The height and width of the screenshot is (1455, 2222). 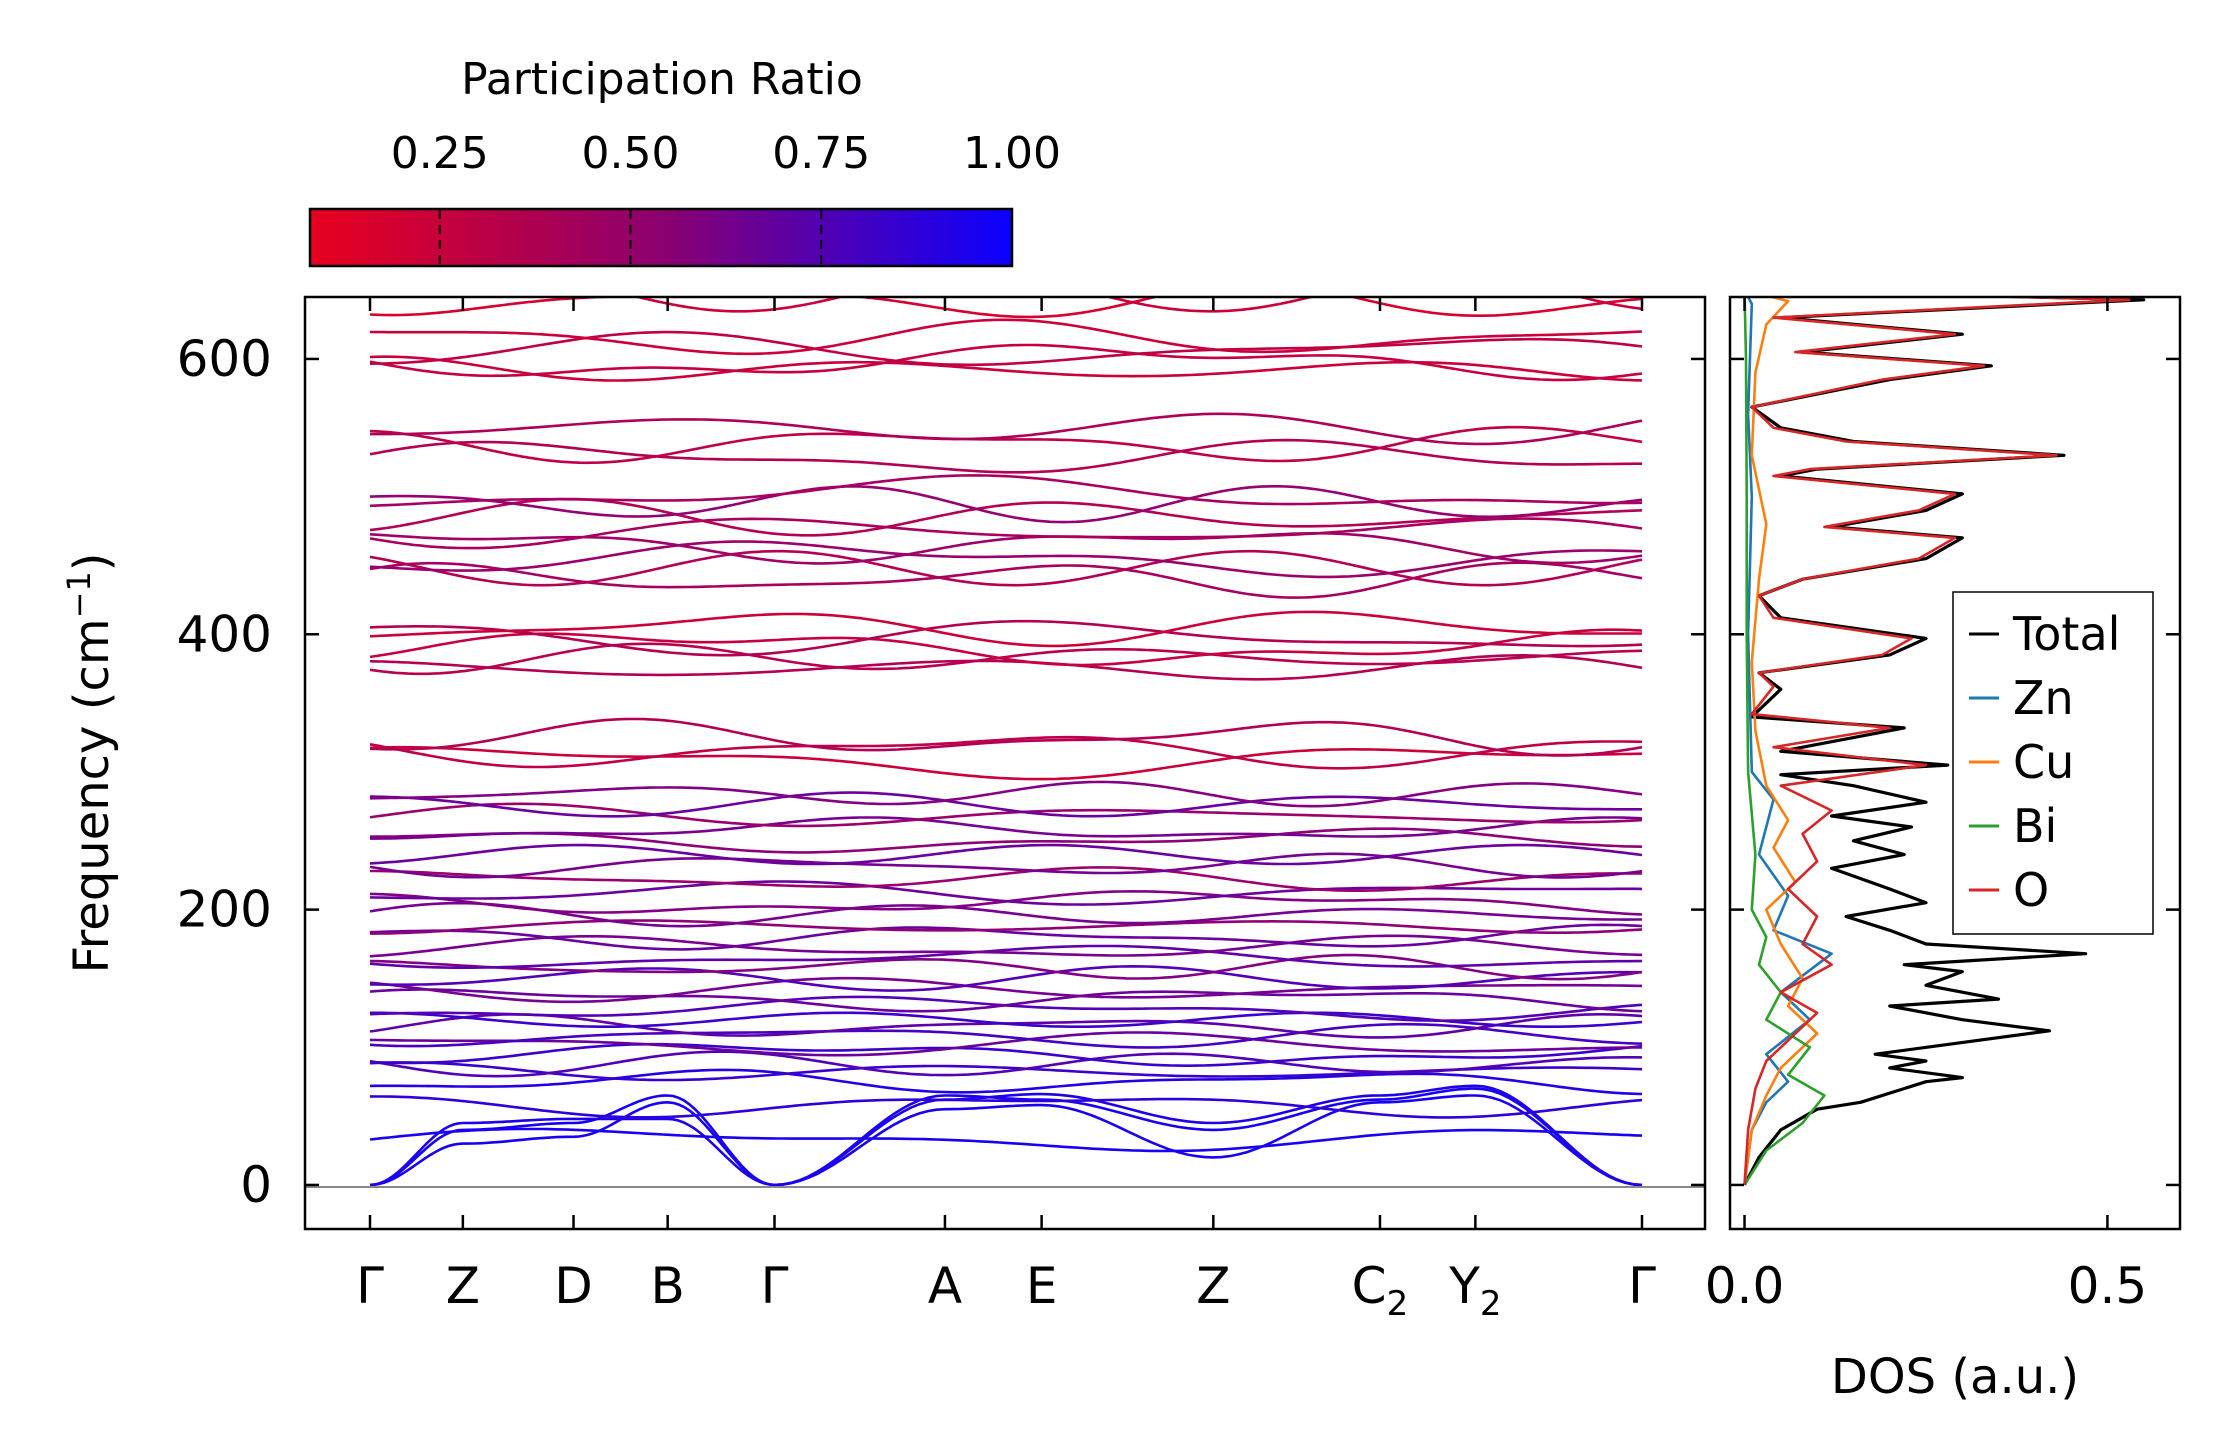 I want to click on colorbar-ticks: 0.25 0.50 0.75 1.00, so click(x=726, y=196).